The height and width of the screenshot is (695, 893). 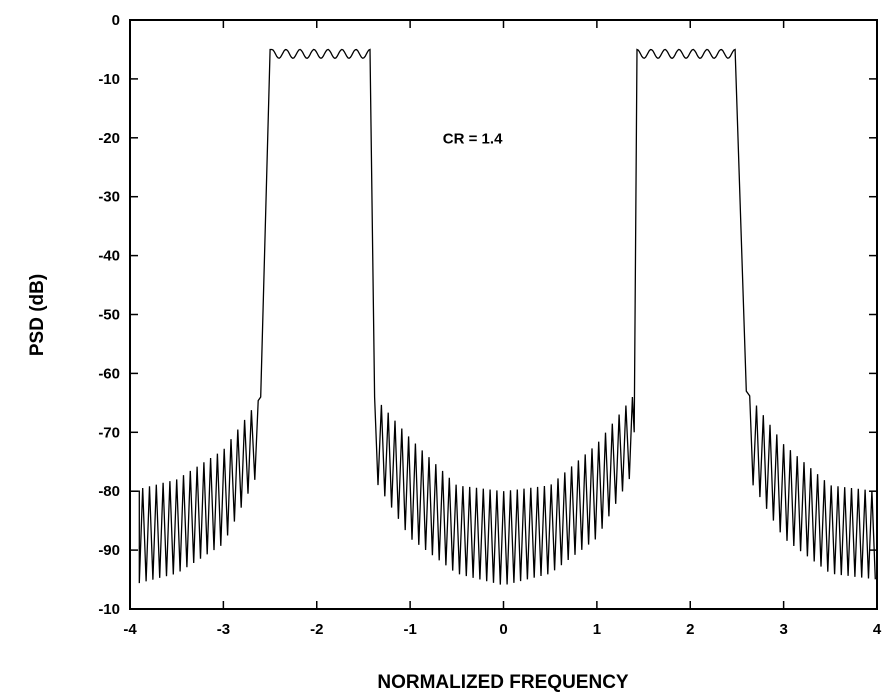 What do you see at coordinates (690, 629) in the screenshot?
I see `x-tick-label: 2` at bounding box center [690, 629].